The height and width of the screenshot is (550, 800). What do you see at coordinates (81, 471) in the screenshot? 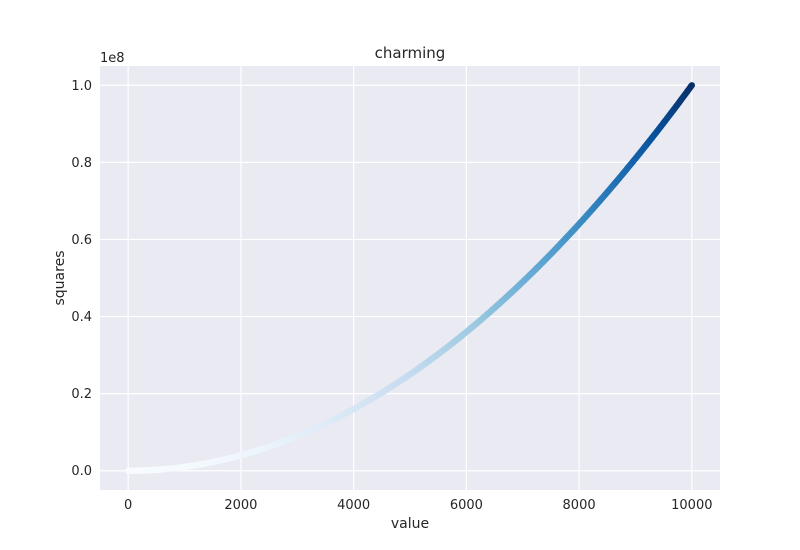
I see `y-tick-label: 0.0` at bounding box center [81, 471].